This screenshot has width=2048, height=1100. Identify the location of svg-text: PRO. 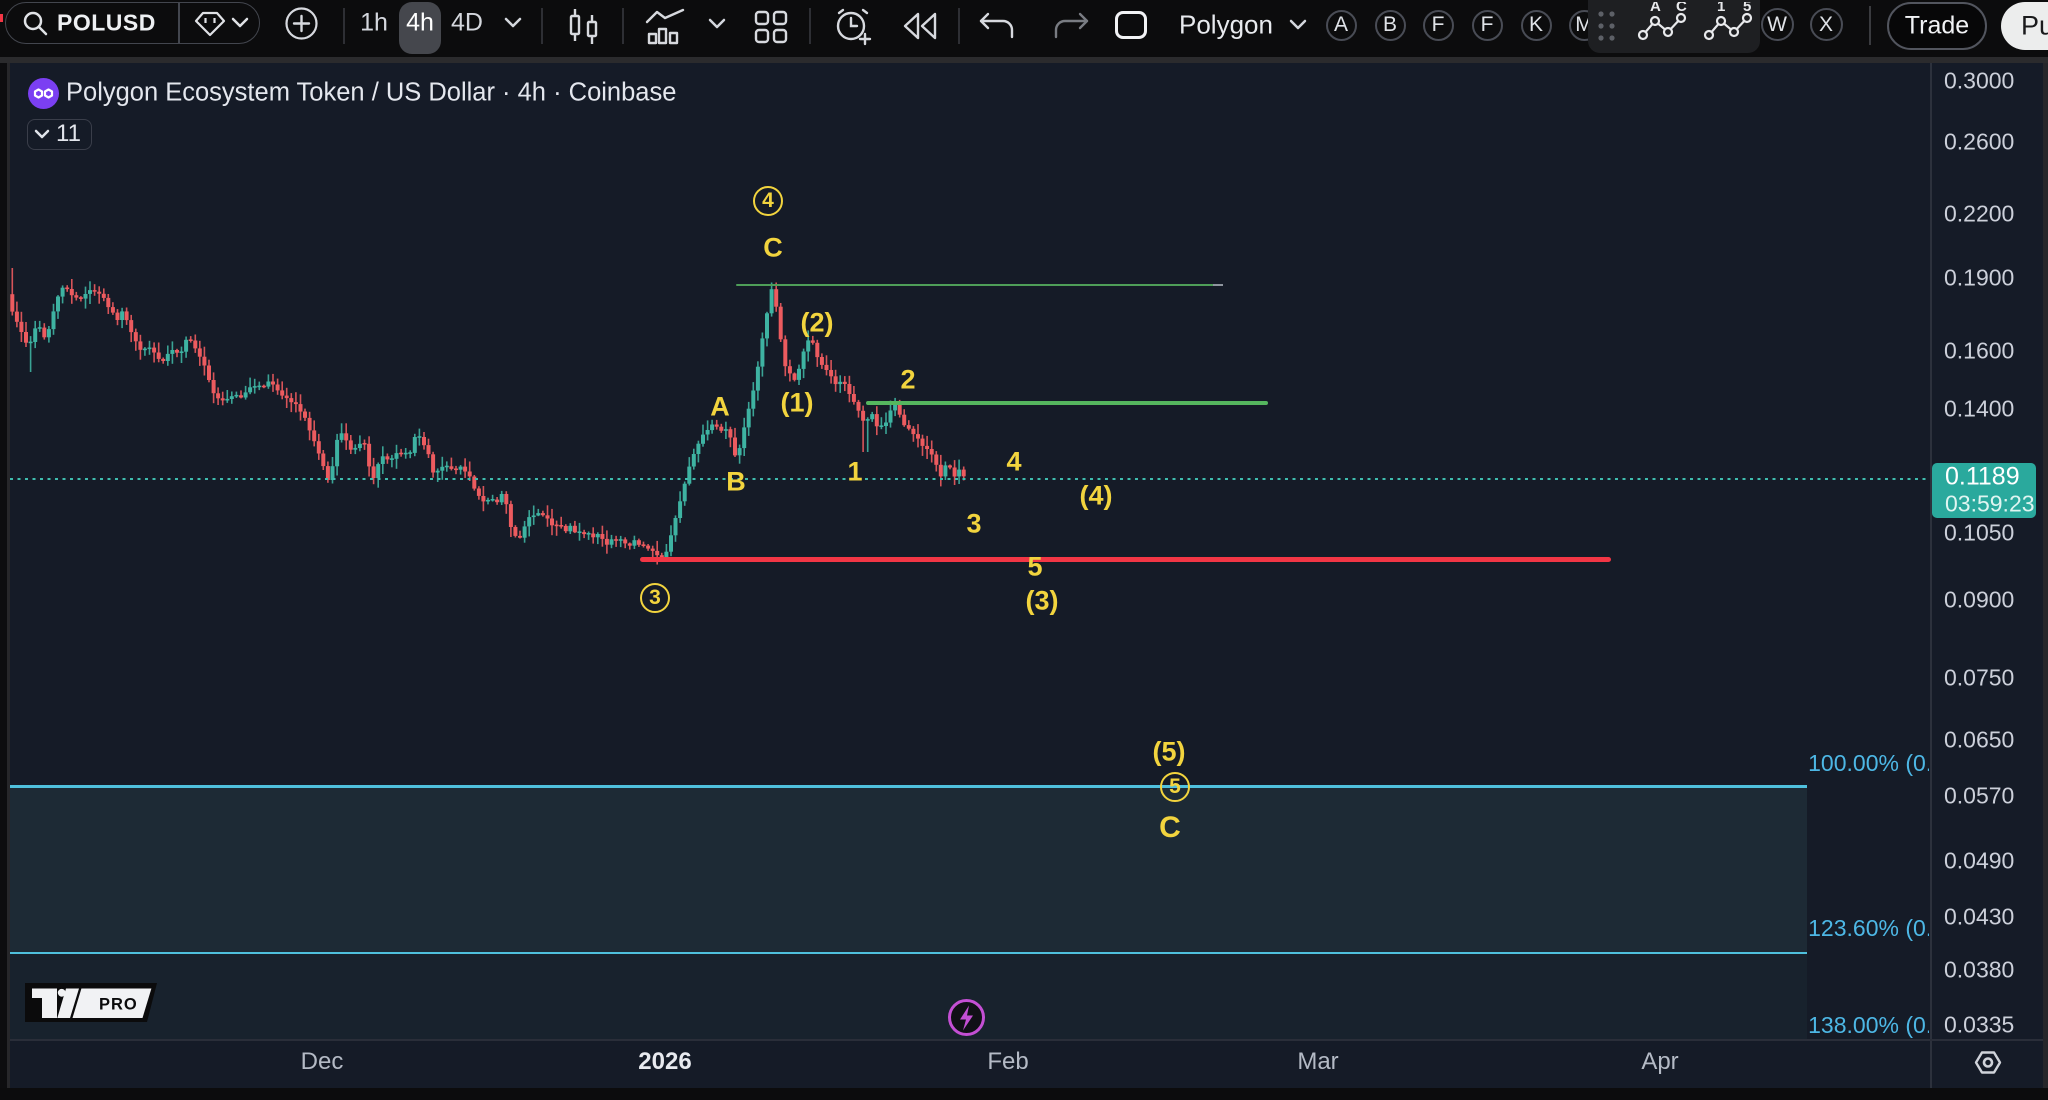
(118, 1005).